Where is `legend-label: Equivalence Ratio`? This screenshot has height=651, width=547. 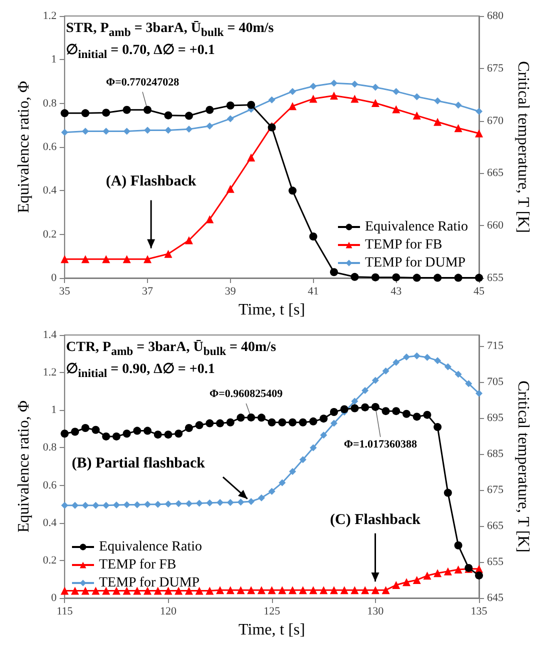 legend-label: Equivalence Ratio is located at coordinates (150, 547).